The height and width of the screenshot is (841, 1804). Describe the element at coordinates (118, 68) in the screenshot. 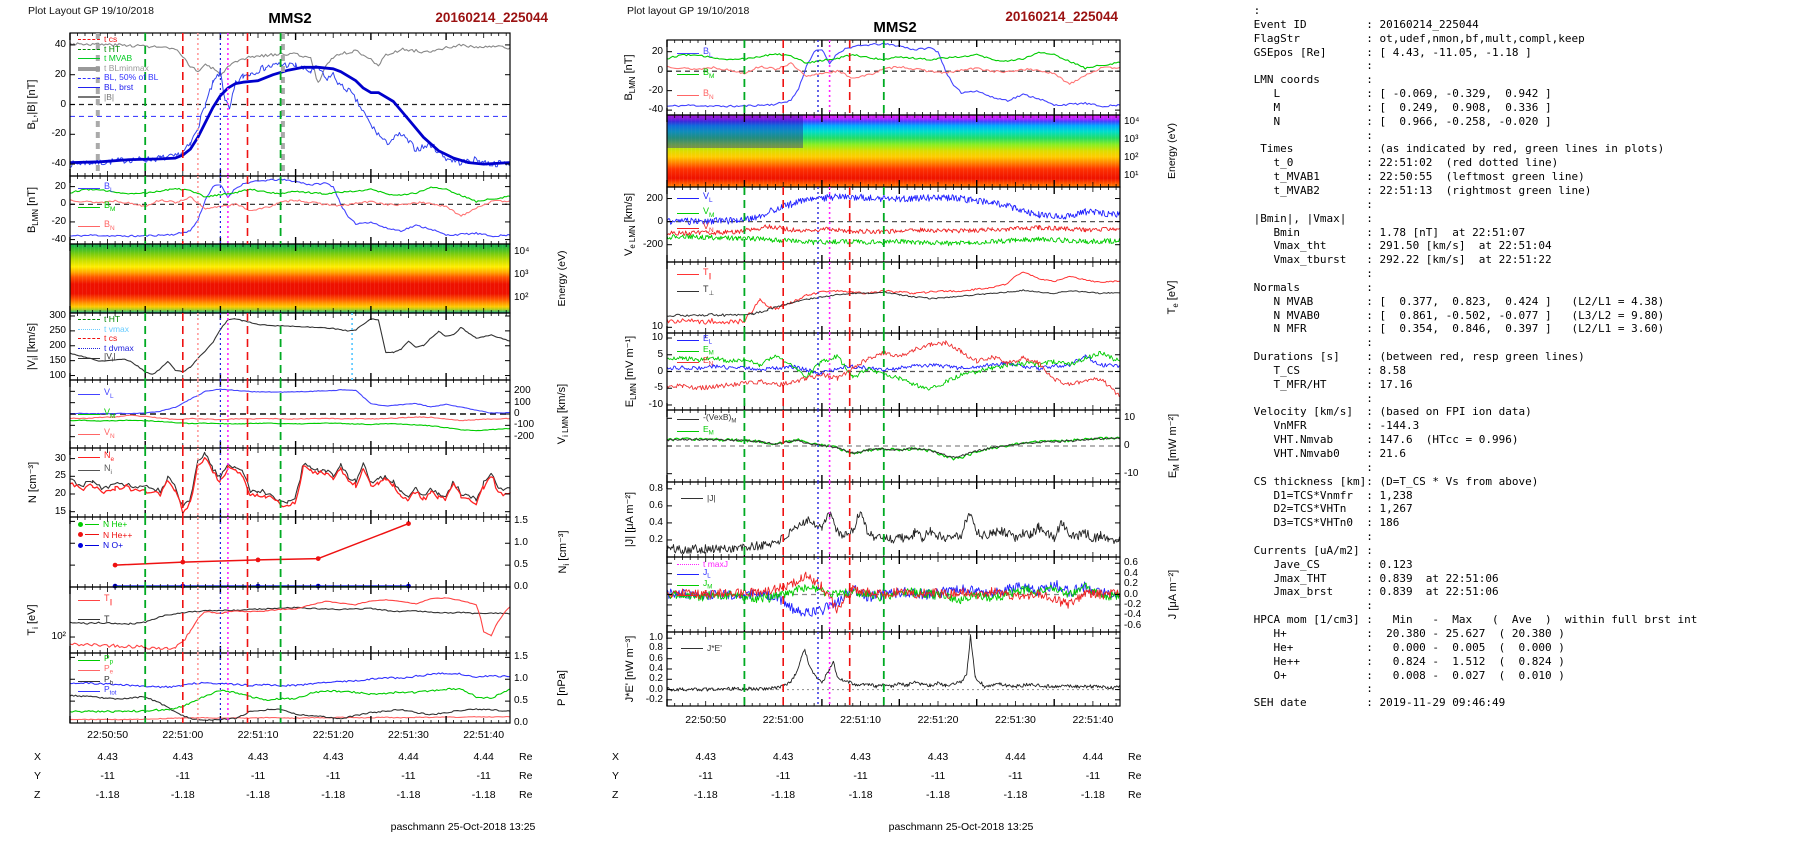

I see `legend-item: t BLminmax` at that location.